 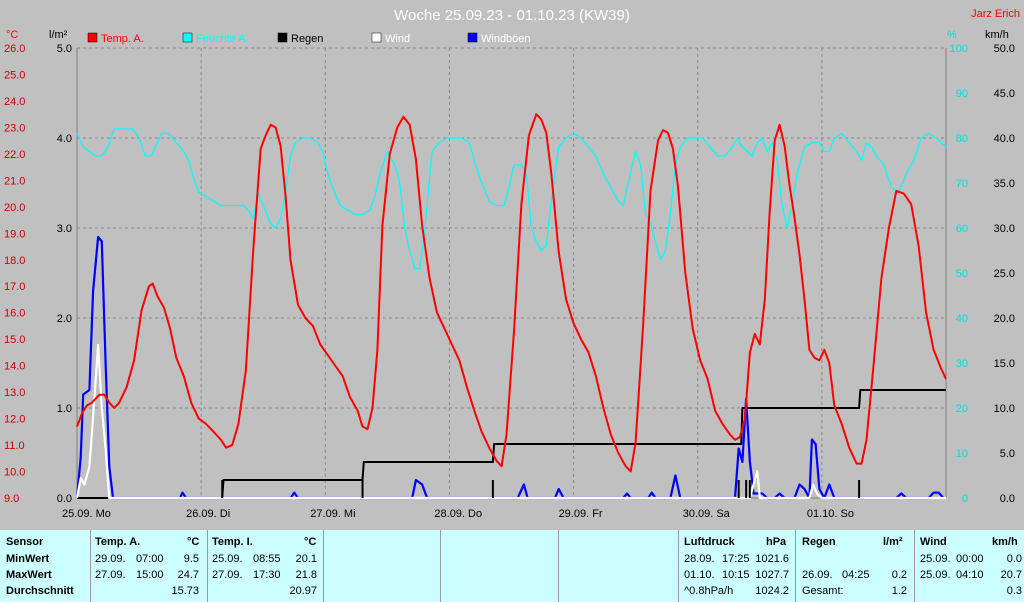 I want to click on row-label-min: MinWert, so click(x=28, y=559).